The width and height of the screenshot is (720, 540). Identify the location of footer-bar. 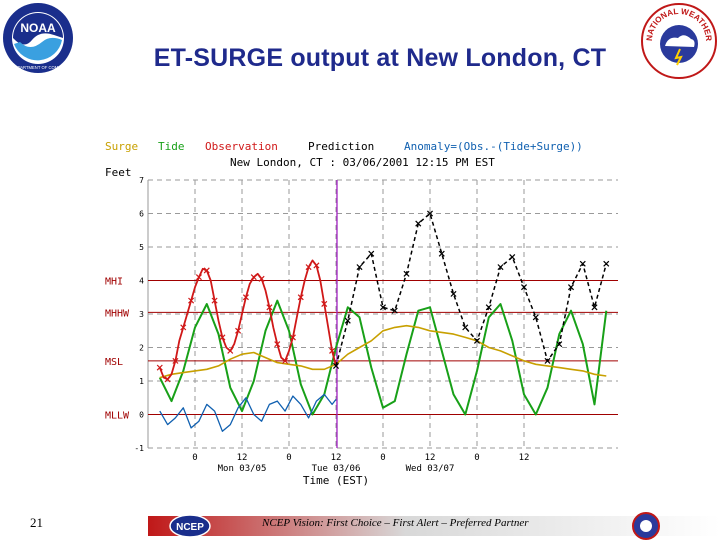
(434, 526).